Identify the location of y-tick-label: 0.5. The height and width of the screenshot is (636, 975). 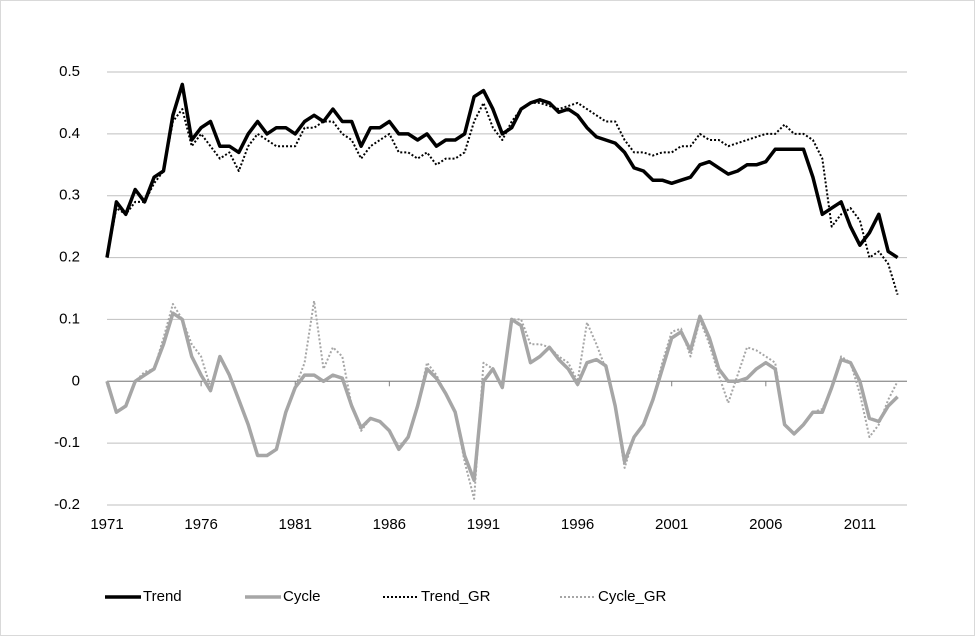
(69, 71).